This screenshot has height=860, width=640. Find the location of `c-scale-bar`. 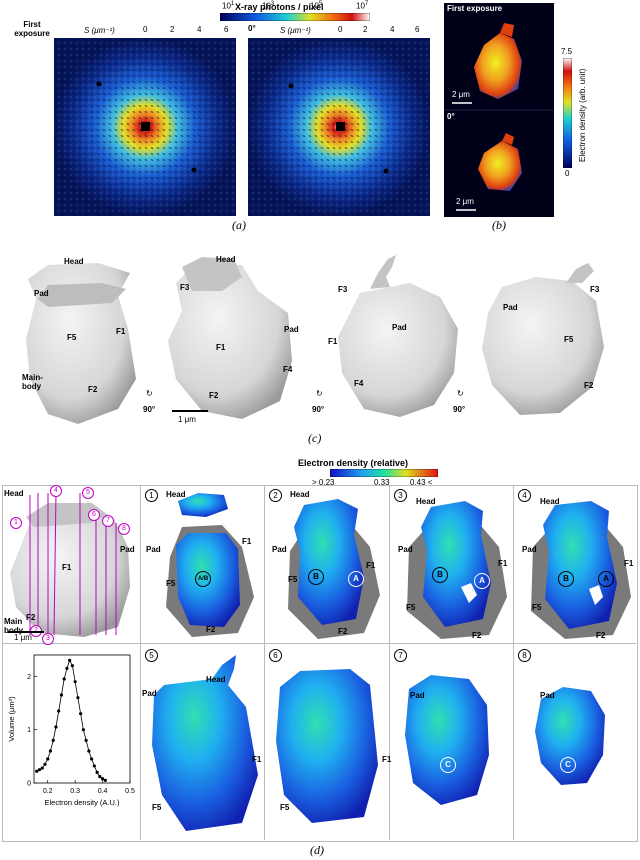

c-scale-bar is located at coordinates (190, 411).